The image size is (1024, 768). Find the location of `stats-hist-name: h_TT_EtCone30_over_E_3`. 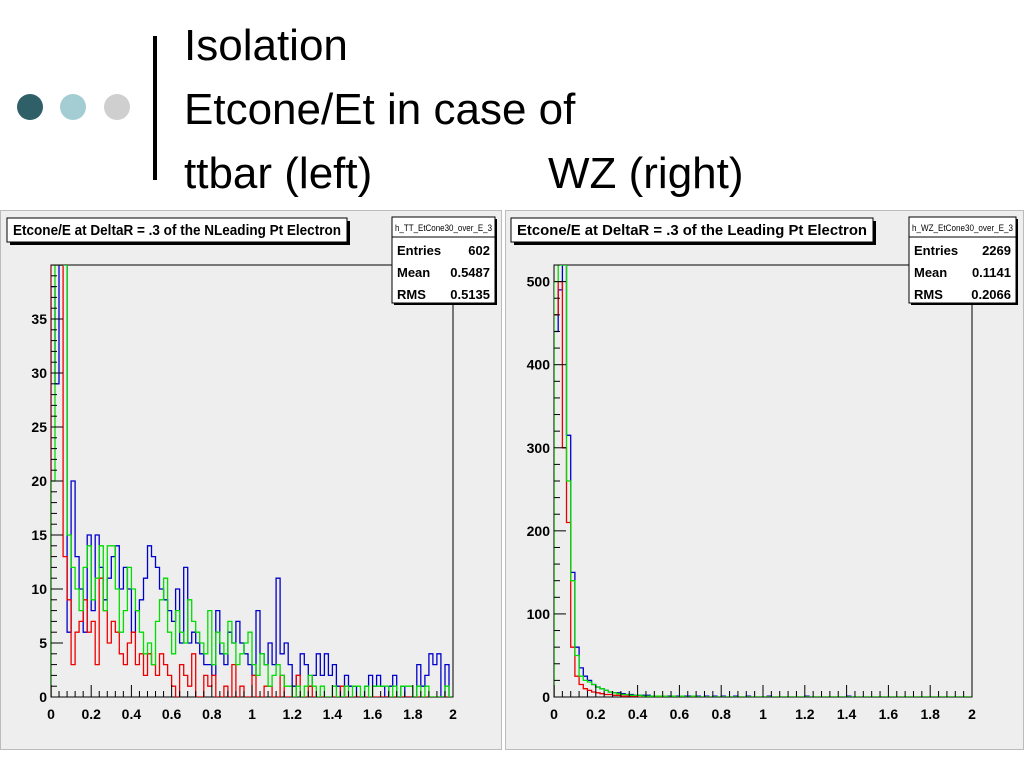

stats-hist-name: h_TT_EtCone30_over_E_3 is located at coordinates (443, 228).